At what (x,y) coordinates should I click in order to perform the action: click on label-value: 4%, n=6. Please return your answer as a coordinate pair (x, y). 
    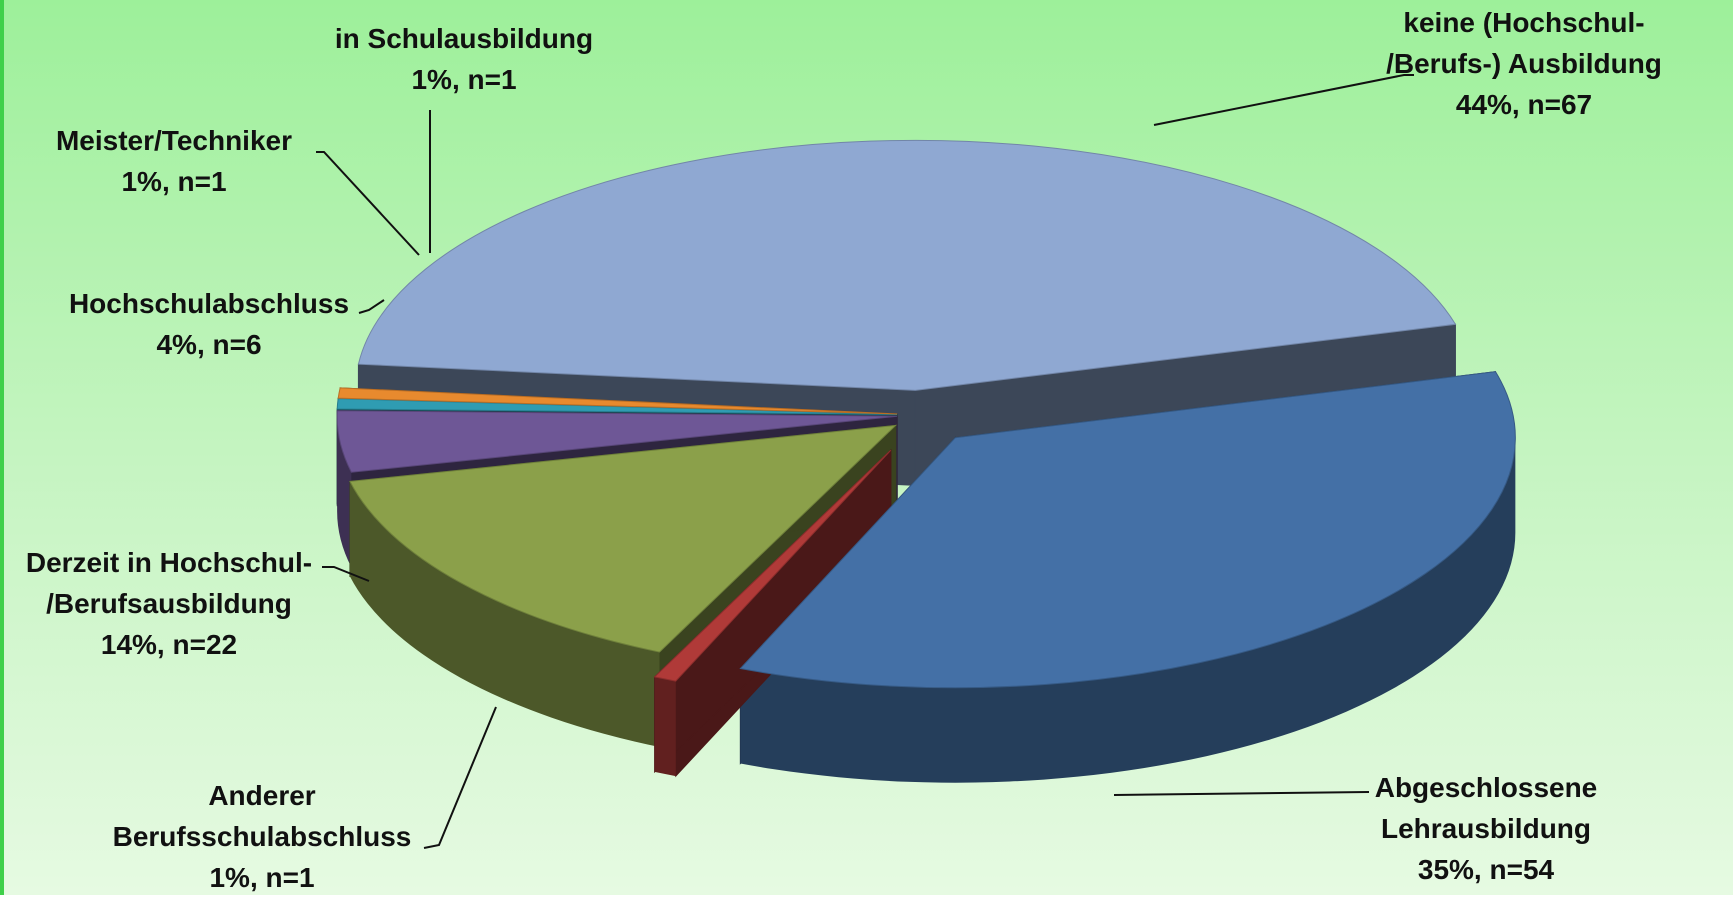
    Looking at the image, I should click on (209, 344).